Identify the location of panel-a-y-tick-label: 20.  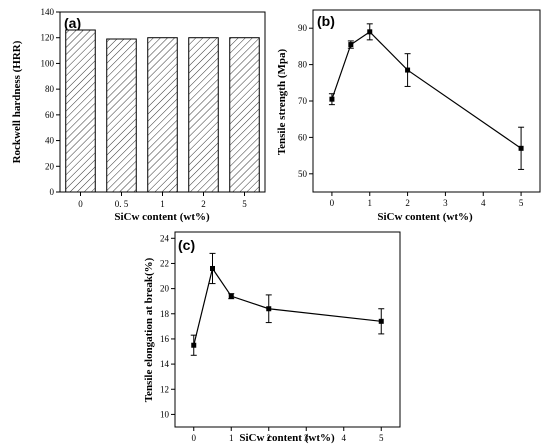
(50, 166).